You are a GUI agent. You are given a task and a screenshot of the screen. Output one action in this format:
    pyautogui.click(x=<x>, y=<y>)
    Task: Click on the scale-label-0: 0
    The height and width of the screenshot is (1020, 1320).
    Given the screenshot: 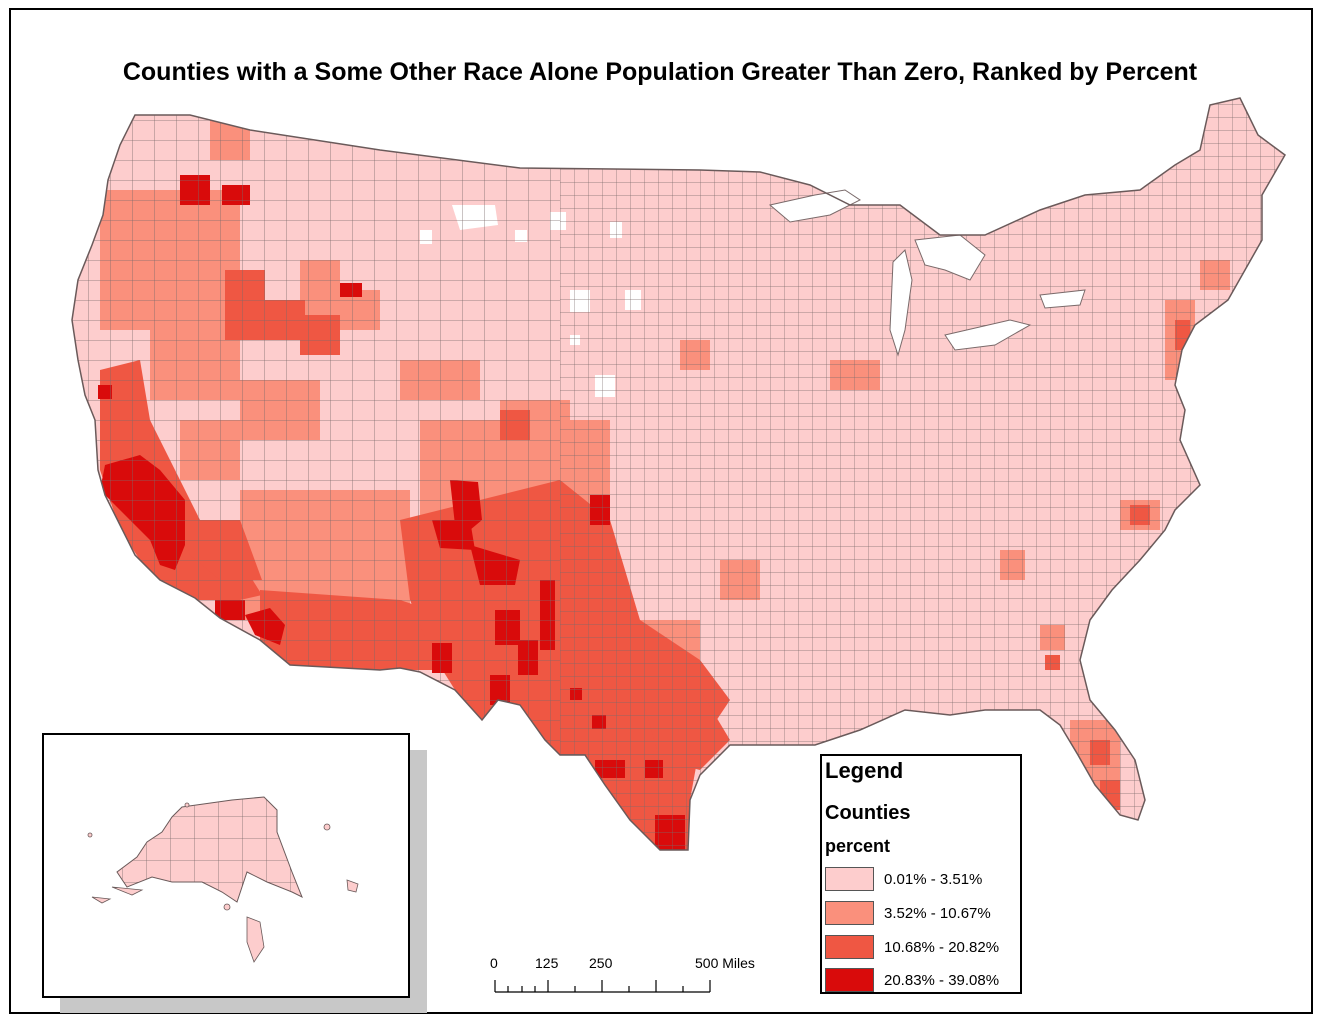 What is the action you would take?
    pyautogui.click(x=494, y=963)
    